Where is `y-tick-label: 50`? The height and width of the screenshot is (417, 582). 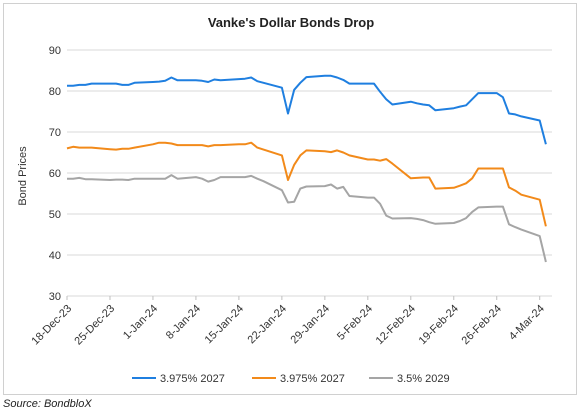 y-tick-label: 50 is located at coordinates (55, 215).